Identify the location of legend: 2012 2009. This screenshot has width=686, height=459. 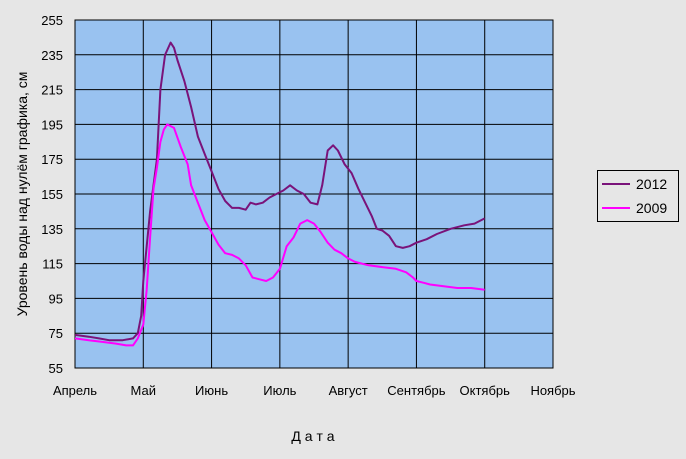
(638, 196).